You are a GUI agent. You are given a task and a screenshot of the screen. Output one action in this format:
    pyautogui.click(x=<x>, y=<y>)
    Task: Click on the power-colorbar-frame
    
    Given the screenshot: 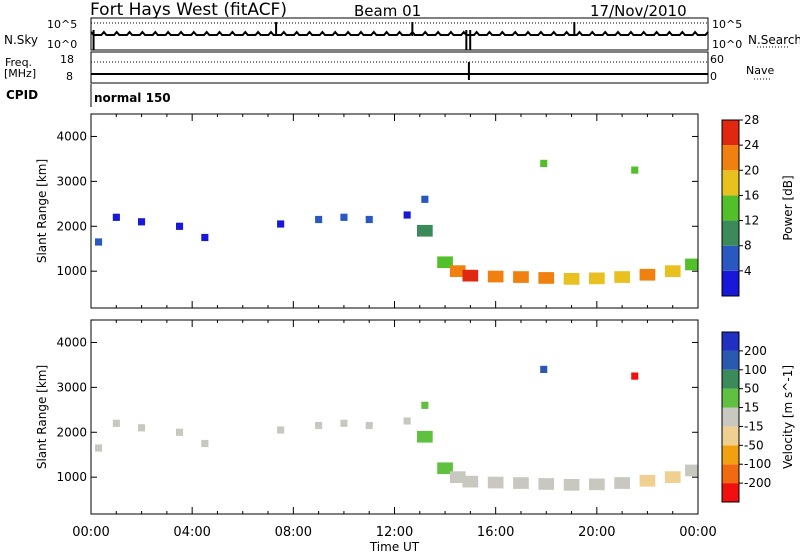 What is the action you would take?
    pyautogui.click(x=730, y=208)
    